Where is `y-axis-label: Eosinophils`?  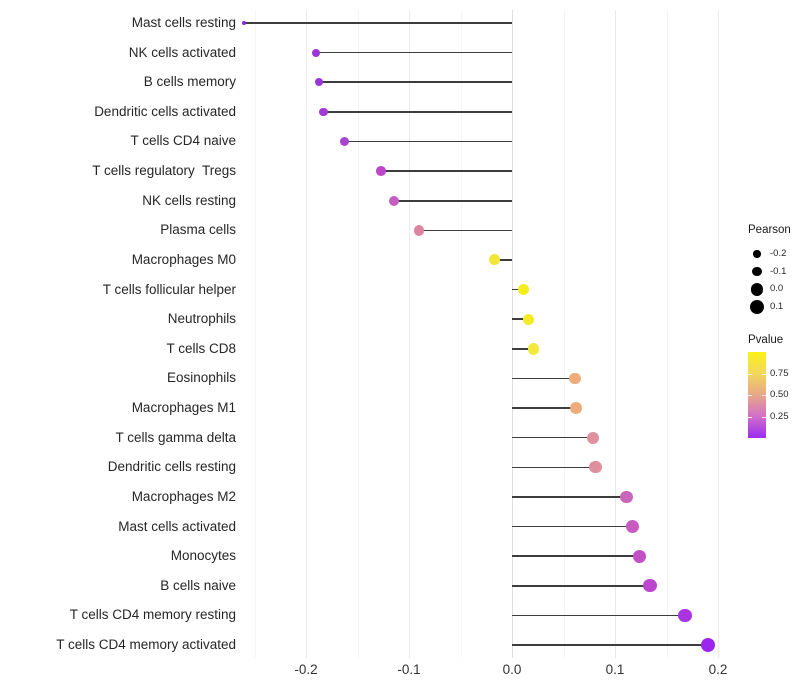 y-axis-label: Eosinophils is located at coordinates (201, 378).